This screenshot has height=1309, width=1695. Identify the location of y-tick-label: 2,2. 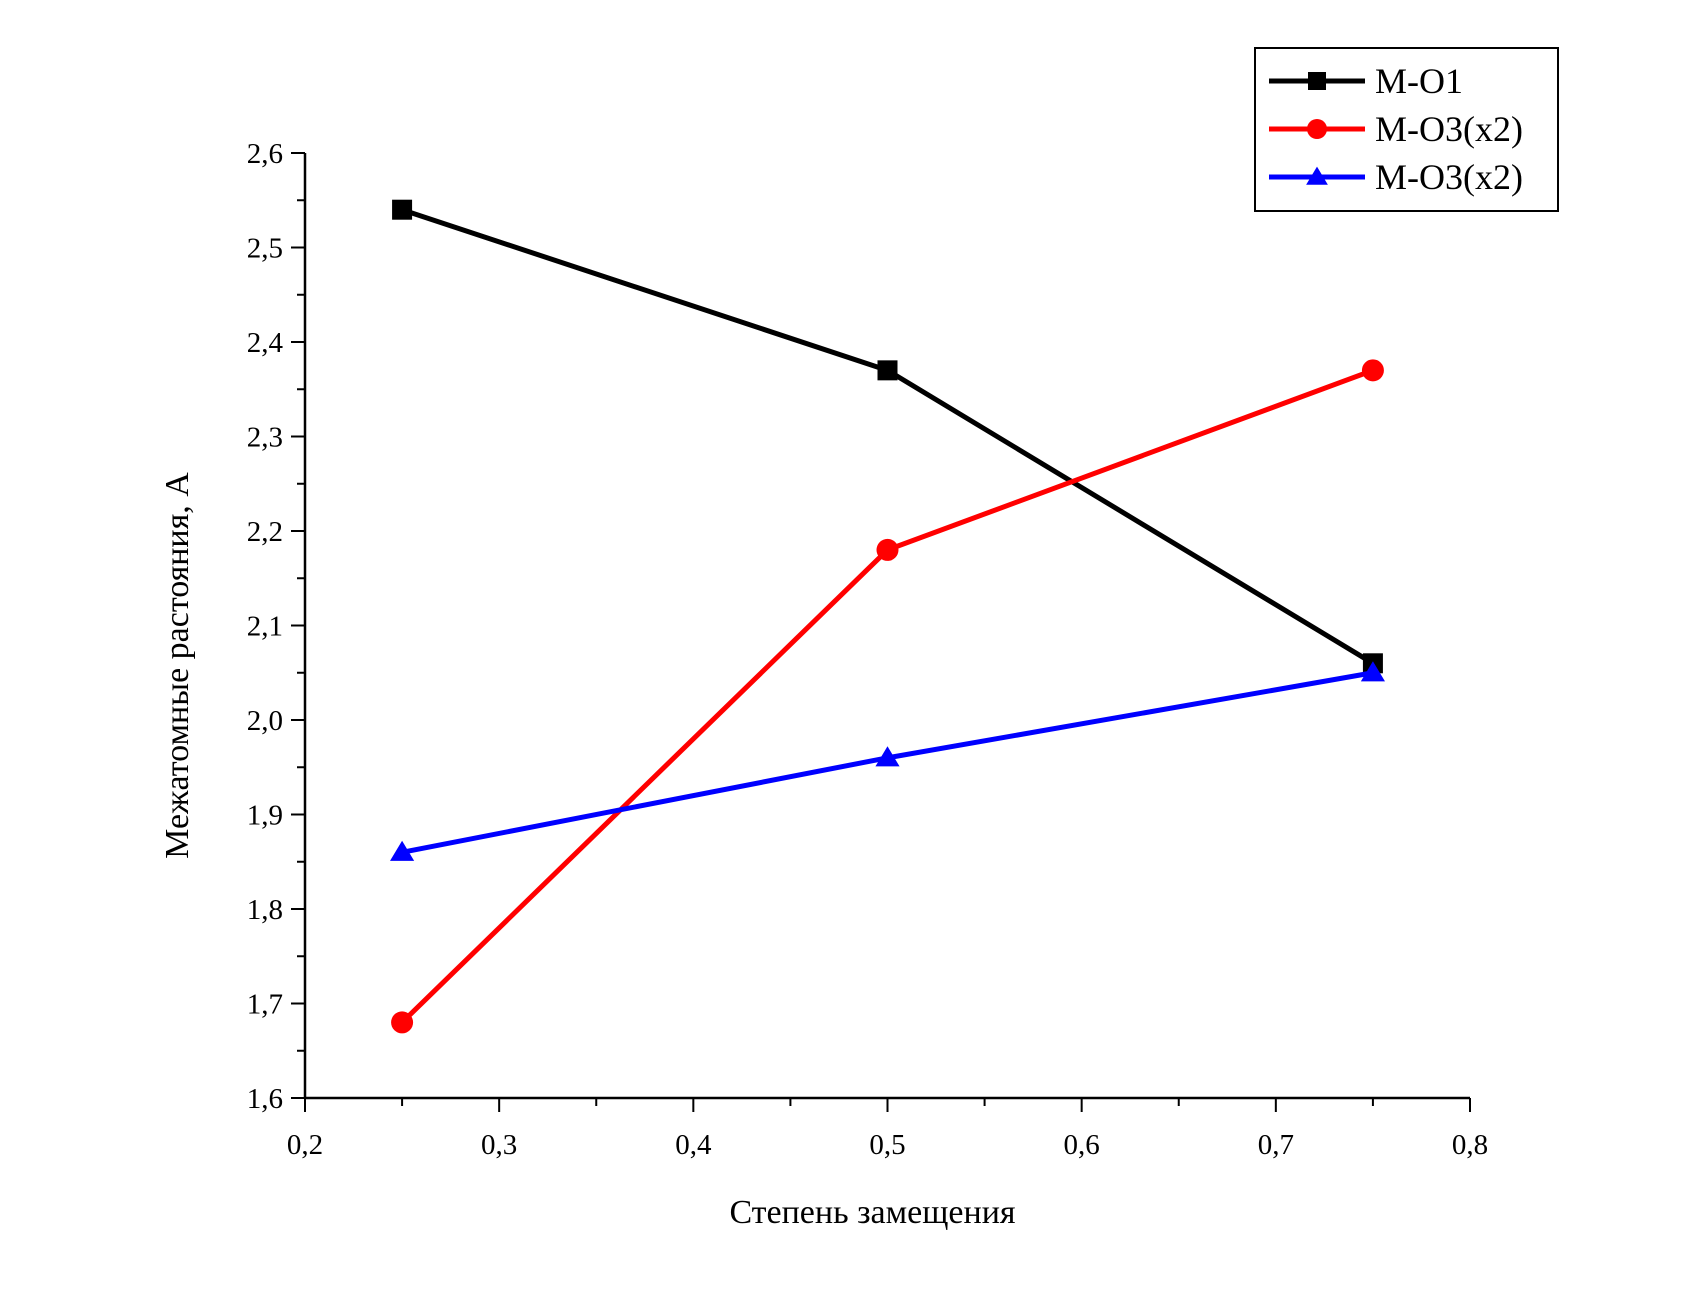
(265, 532).